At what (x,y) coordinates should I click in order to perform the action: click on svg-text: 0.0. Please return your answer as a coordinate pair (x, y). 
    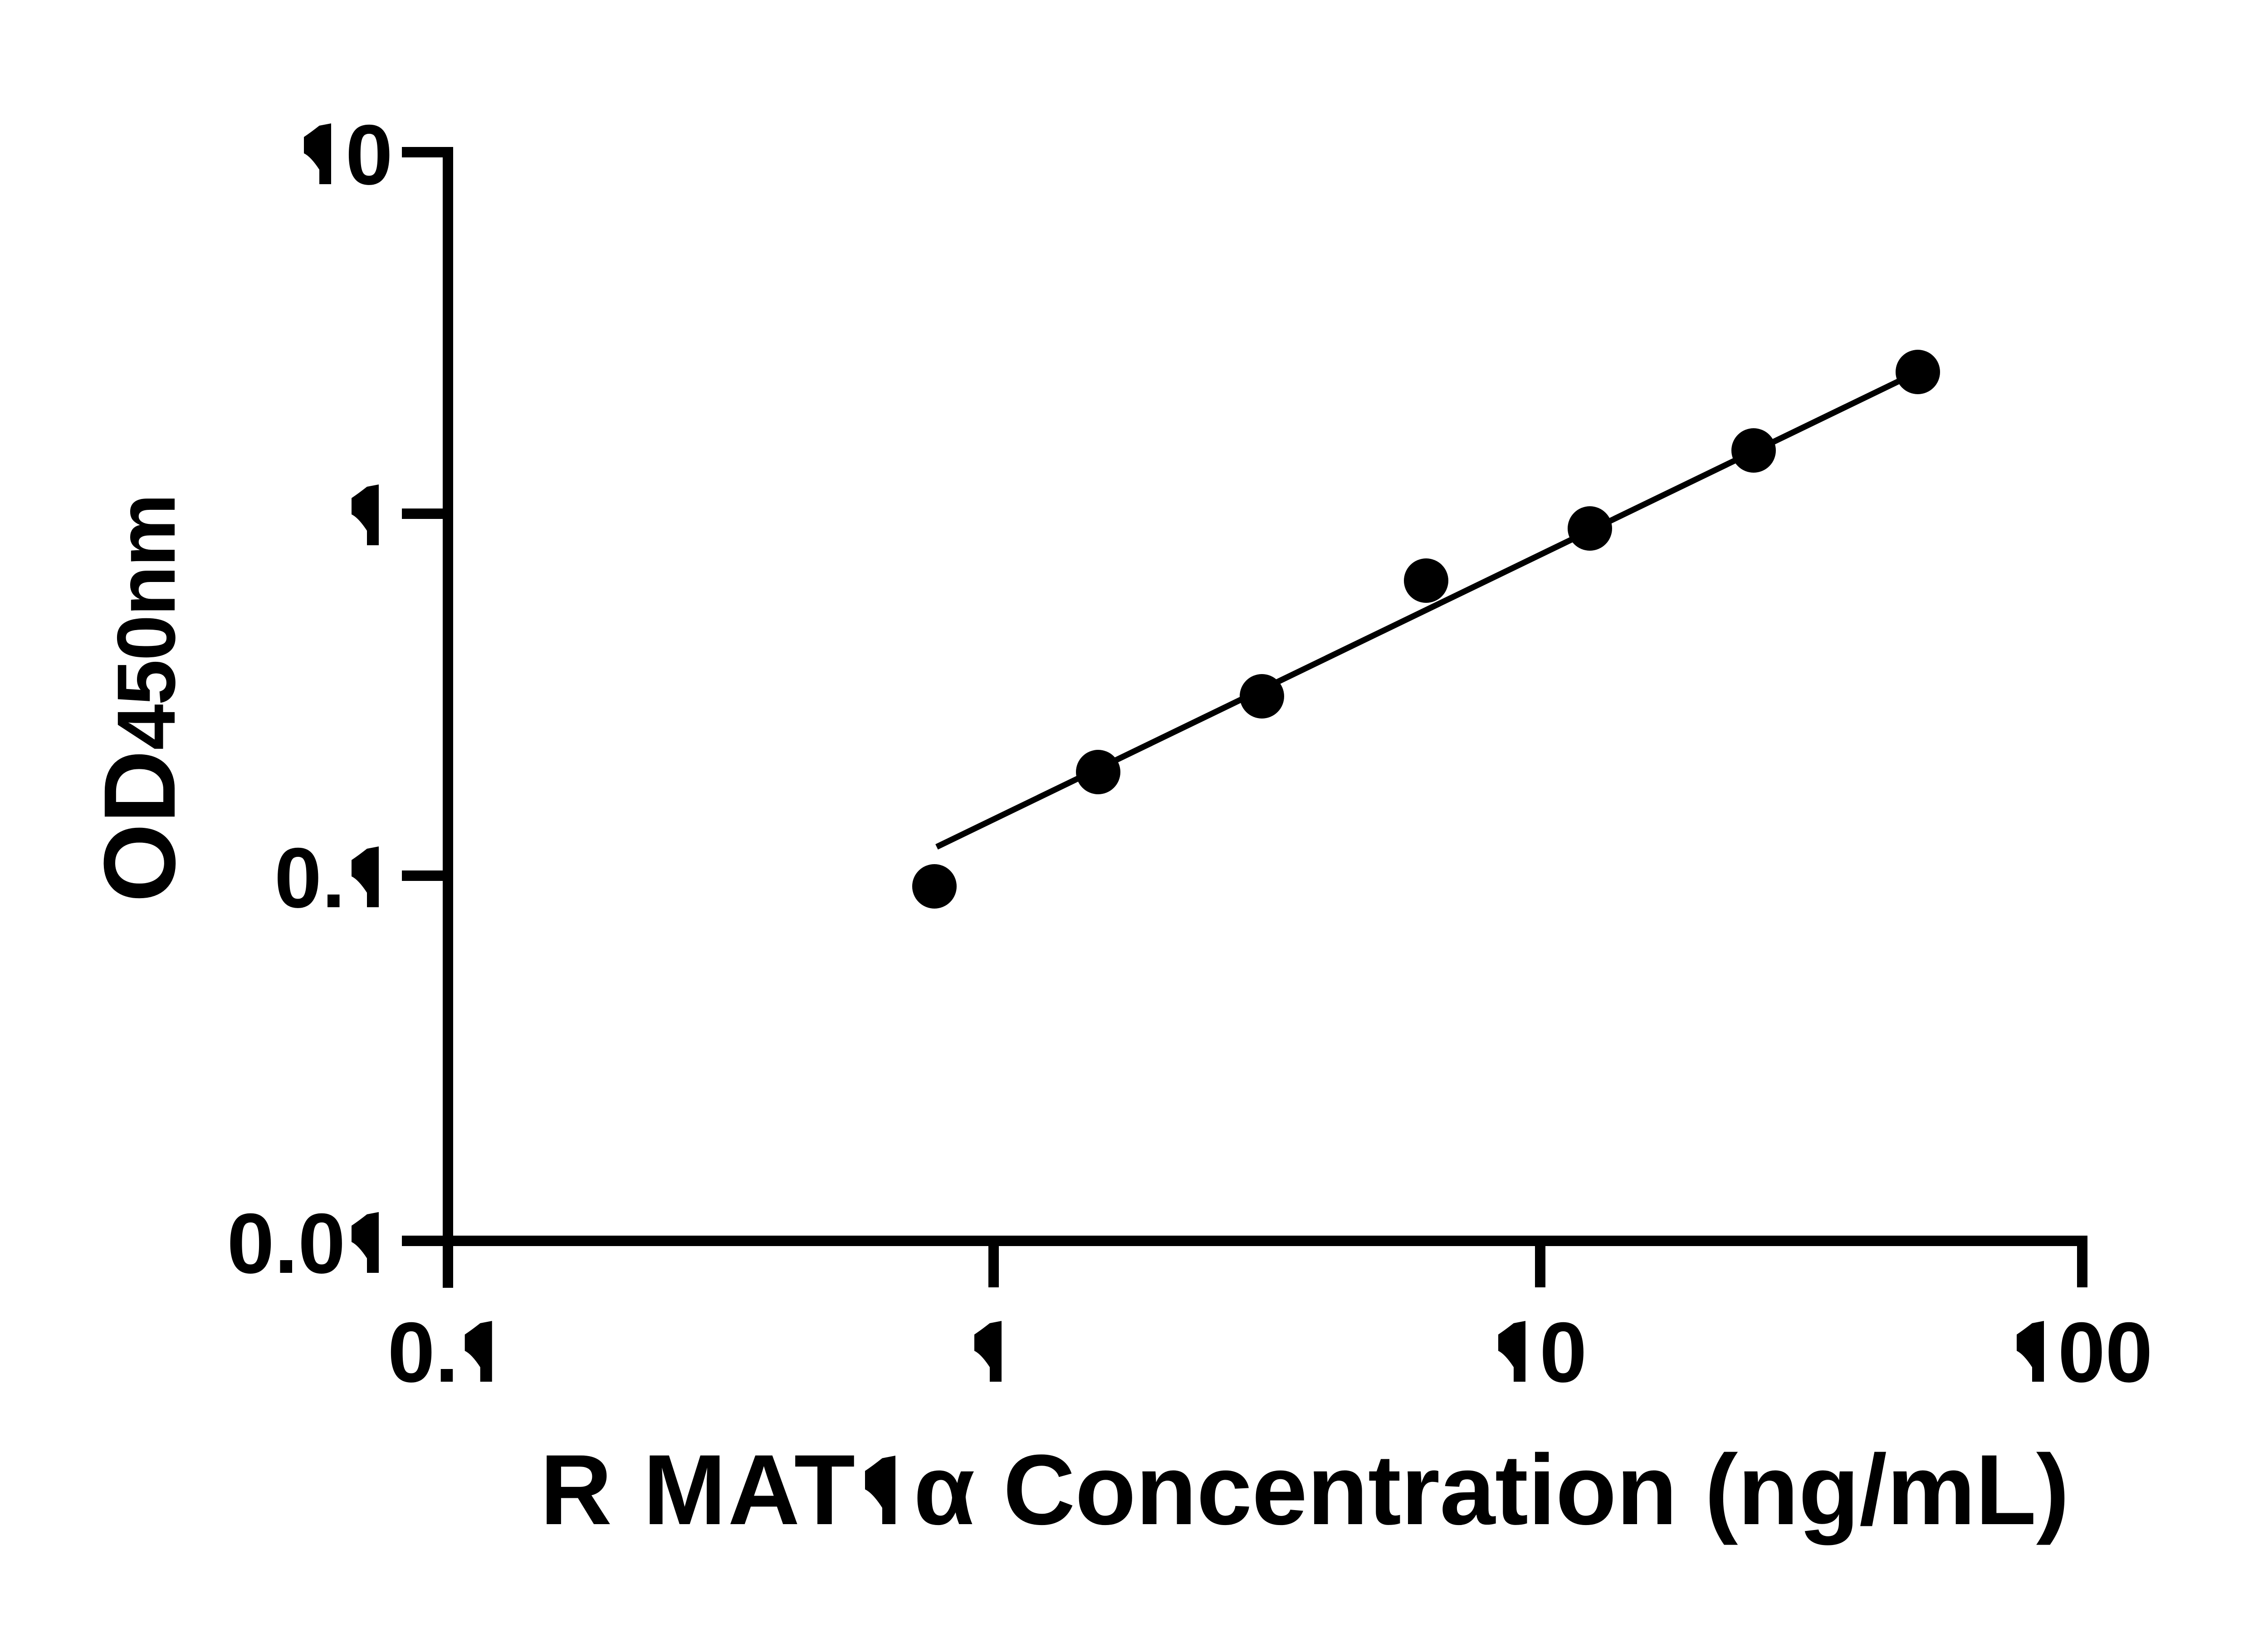
    Looking at the image, I should click on (286, 1243).